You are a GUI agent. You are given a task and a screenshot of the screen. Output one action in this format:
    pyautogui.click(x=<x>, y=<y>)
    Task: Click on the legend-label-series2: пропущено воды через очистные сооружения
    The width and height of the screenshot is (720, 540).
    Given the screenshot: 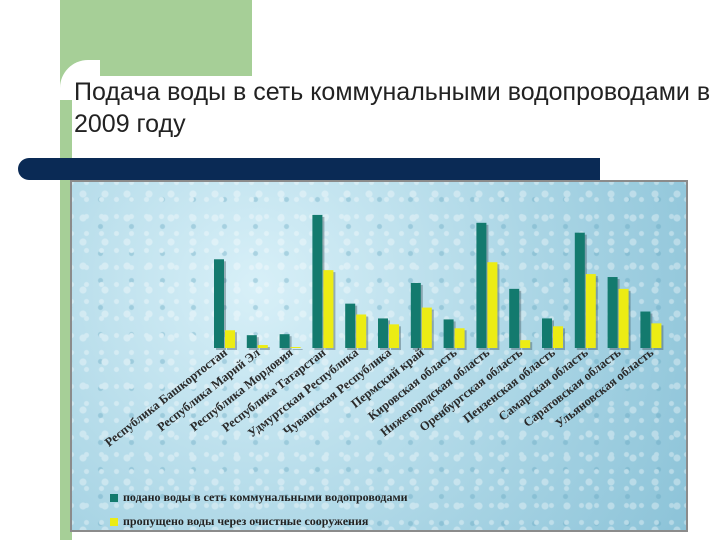 What is the action you would take?
    pyautogui.click(x=246, y=521)
    